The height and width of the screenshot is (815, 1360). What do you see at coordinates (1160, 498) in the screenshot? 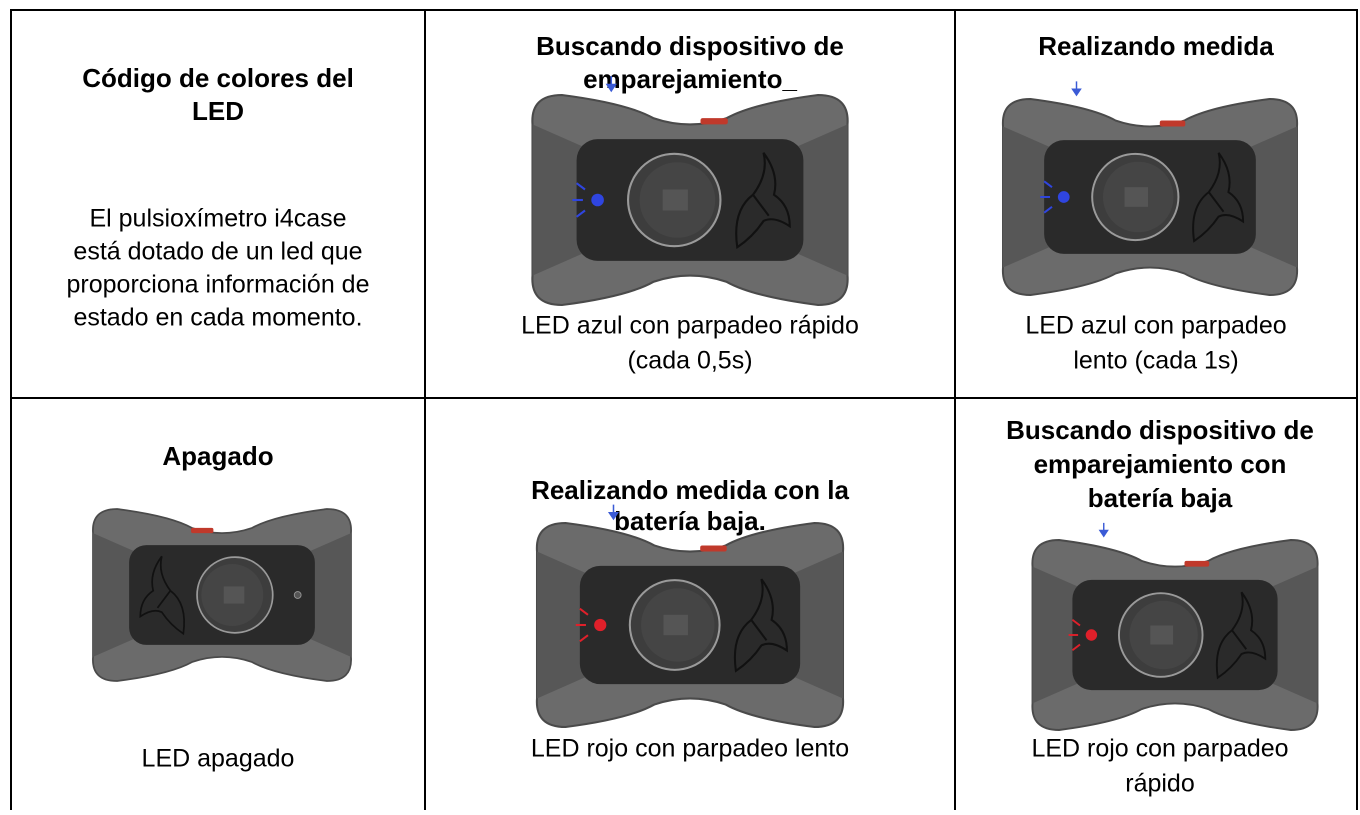
I see `cell-title: batería baja` at bounding box center [1160, 498].